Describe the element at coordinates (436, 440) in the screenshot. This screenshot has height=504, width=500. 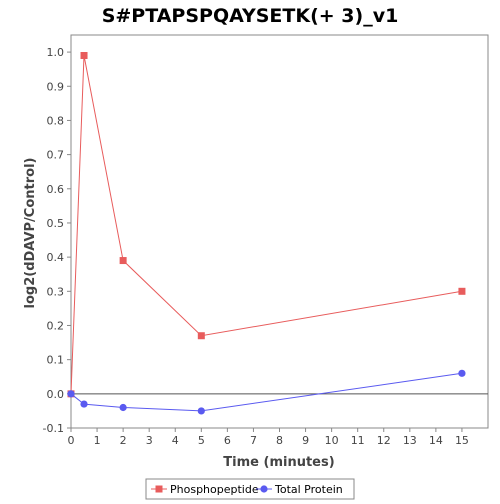
I see `x-tick-label-14: 14` at that location.